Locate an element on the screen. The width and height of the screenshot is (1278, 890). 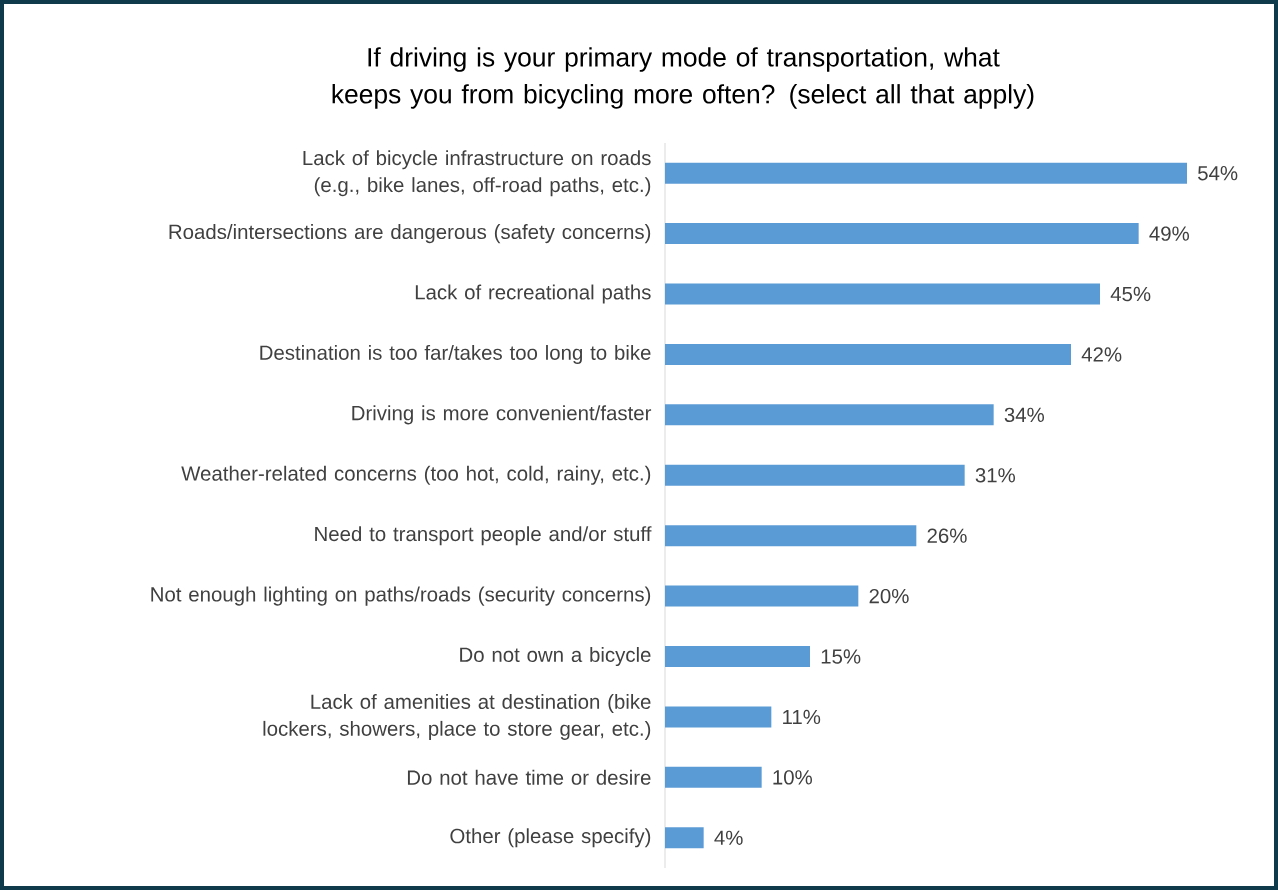
y-tick-label: Destination is too far/takes too long to bike is located at coordinates (455, 354).